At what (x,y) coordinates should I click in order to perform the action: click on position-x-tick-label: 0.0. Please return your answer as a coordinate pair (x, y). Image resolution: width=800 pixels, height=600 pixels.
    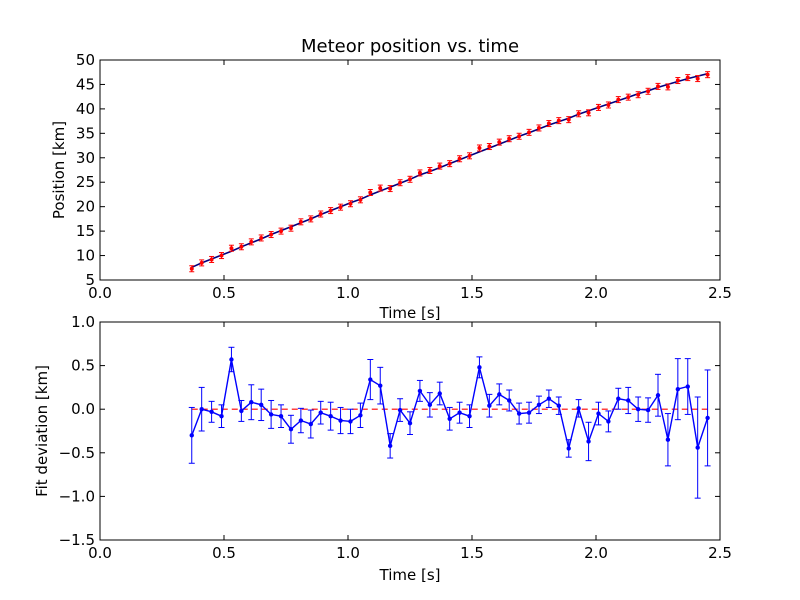
    Looking at the image, I should click on (100, 293).